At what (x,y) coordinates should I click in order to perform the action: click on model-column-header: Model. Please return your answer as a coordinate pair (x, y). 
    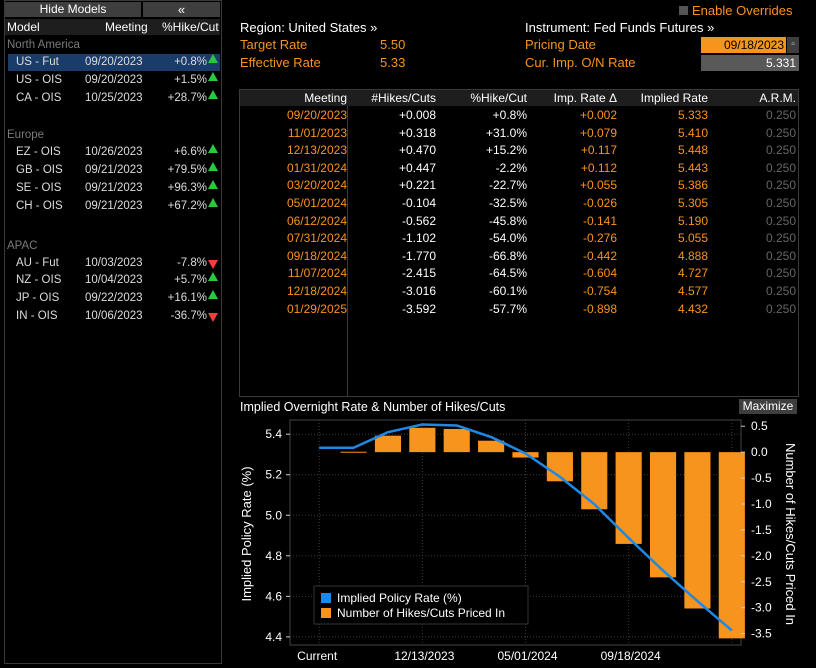
    Looking at the image, I should click on (23, 27).